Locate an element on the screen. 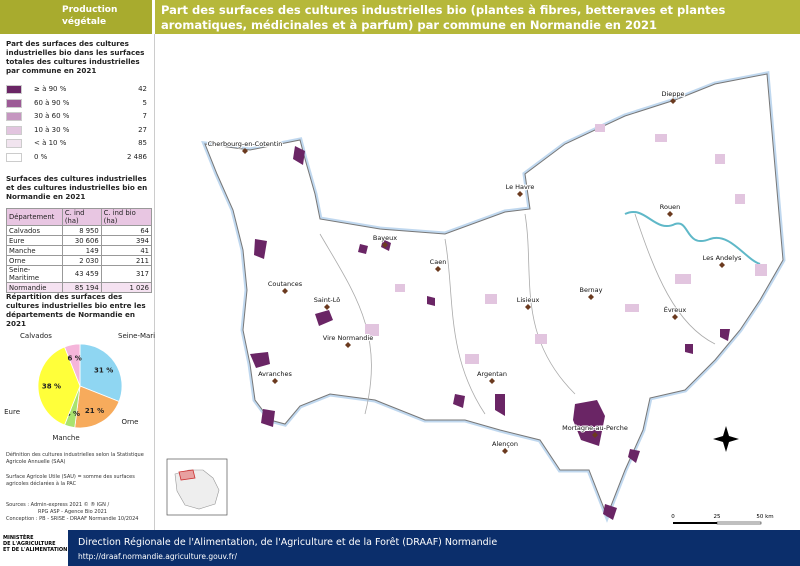 This screenshot has height=566, width=800. source: Sources : Admin-express 2021 © ® IGN / is located at coordinates (58, 505).